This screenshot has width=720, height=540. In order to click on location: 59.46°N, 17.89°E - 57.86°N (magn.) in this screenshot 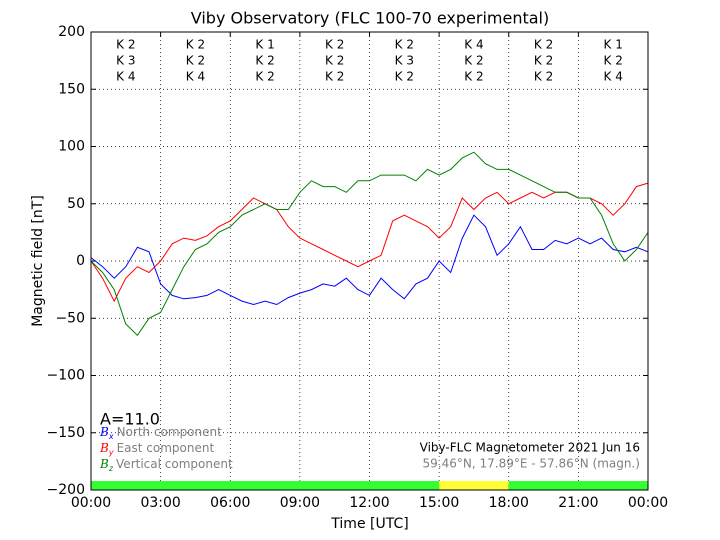, I will do `click(531, 464)`.